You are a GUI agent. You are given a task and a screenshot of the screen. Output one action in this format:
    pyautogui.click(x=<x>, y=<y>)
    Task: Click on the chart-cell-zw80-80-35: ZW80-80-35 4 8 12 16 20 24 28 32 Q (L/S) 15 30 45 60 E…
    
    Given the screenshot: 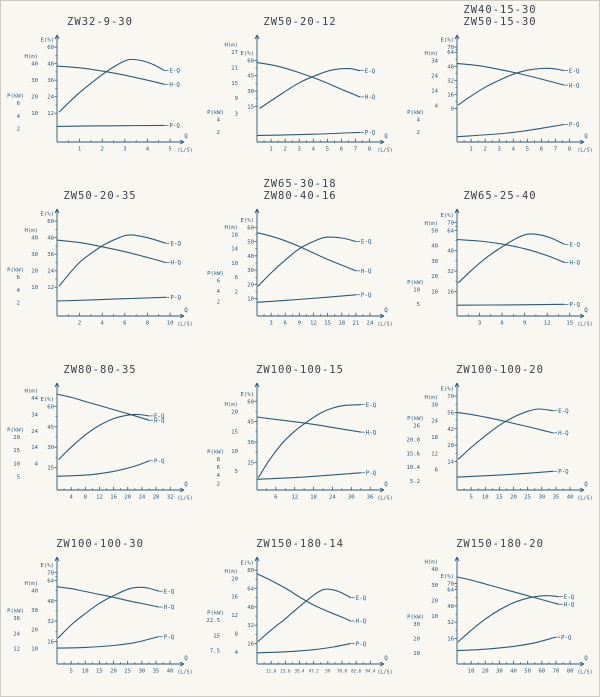 What is the action you would take?
    pyautogui.click(x=100, y=435)
    